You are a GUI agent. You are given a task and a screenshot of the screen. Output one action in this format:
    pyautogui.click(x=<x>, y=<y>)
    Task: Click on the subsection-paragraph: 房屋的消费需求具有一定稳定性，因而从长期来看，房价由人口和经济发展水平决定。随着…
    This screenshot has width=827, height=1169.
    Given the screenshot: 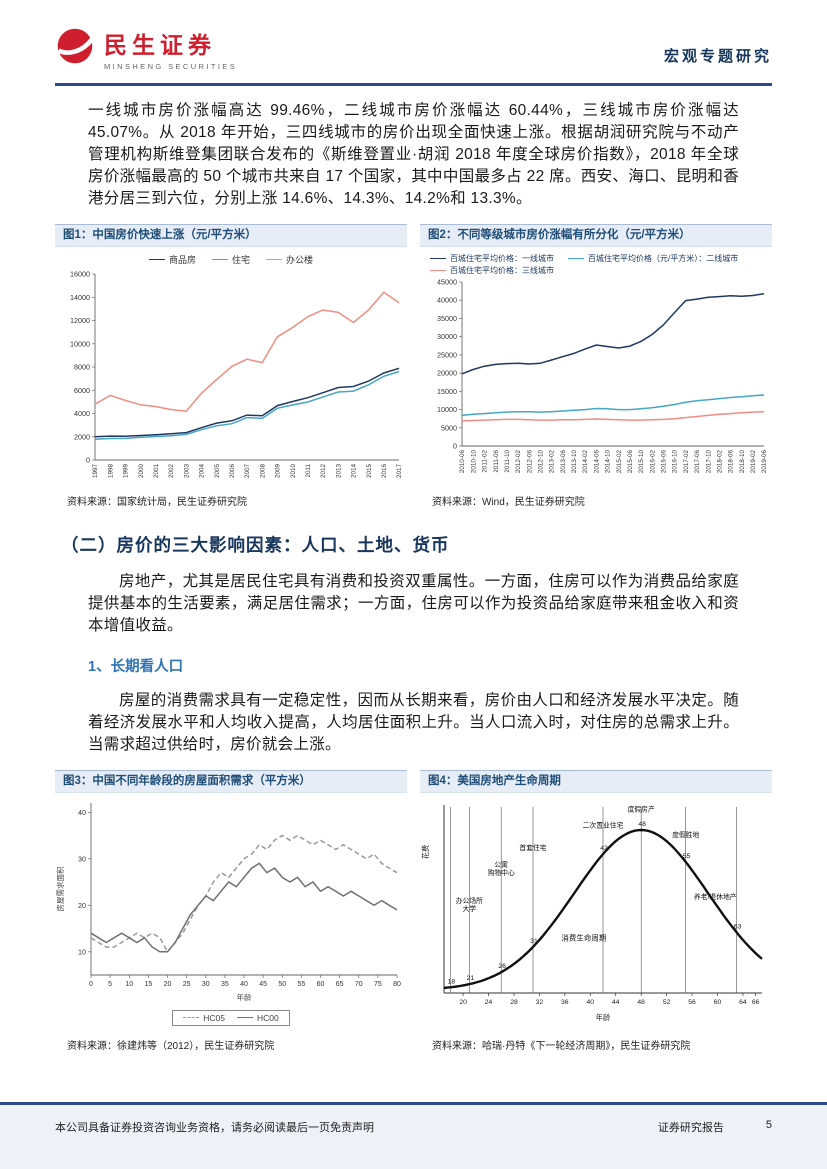 What is the action you would take?
    pyautogui.click(x=413, y=722)
    